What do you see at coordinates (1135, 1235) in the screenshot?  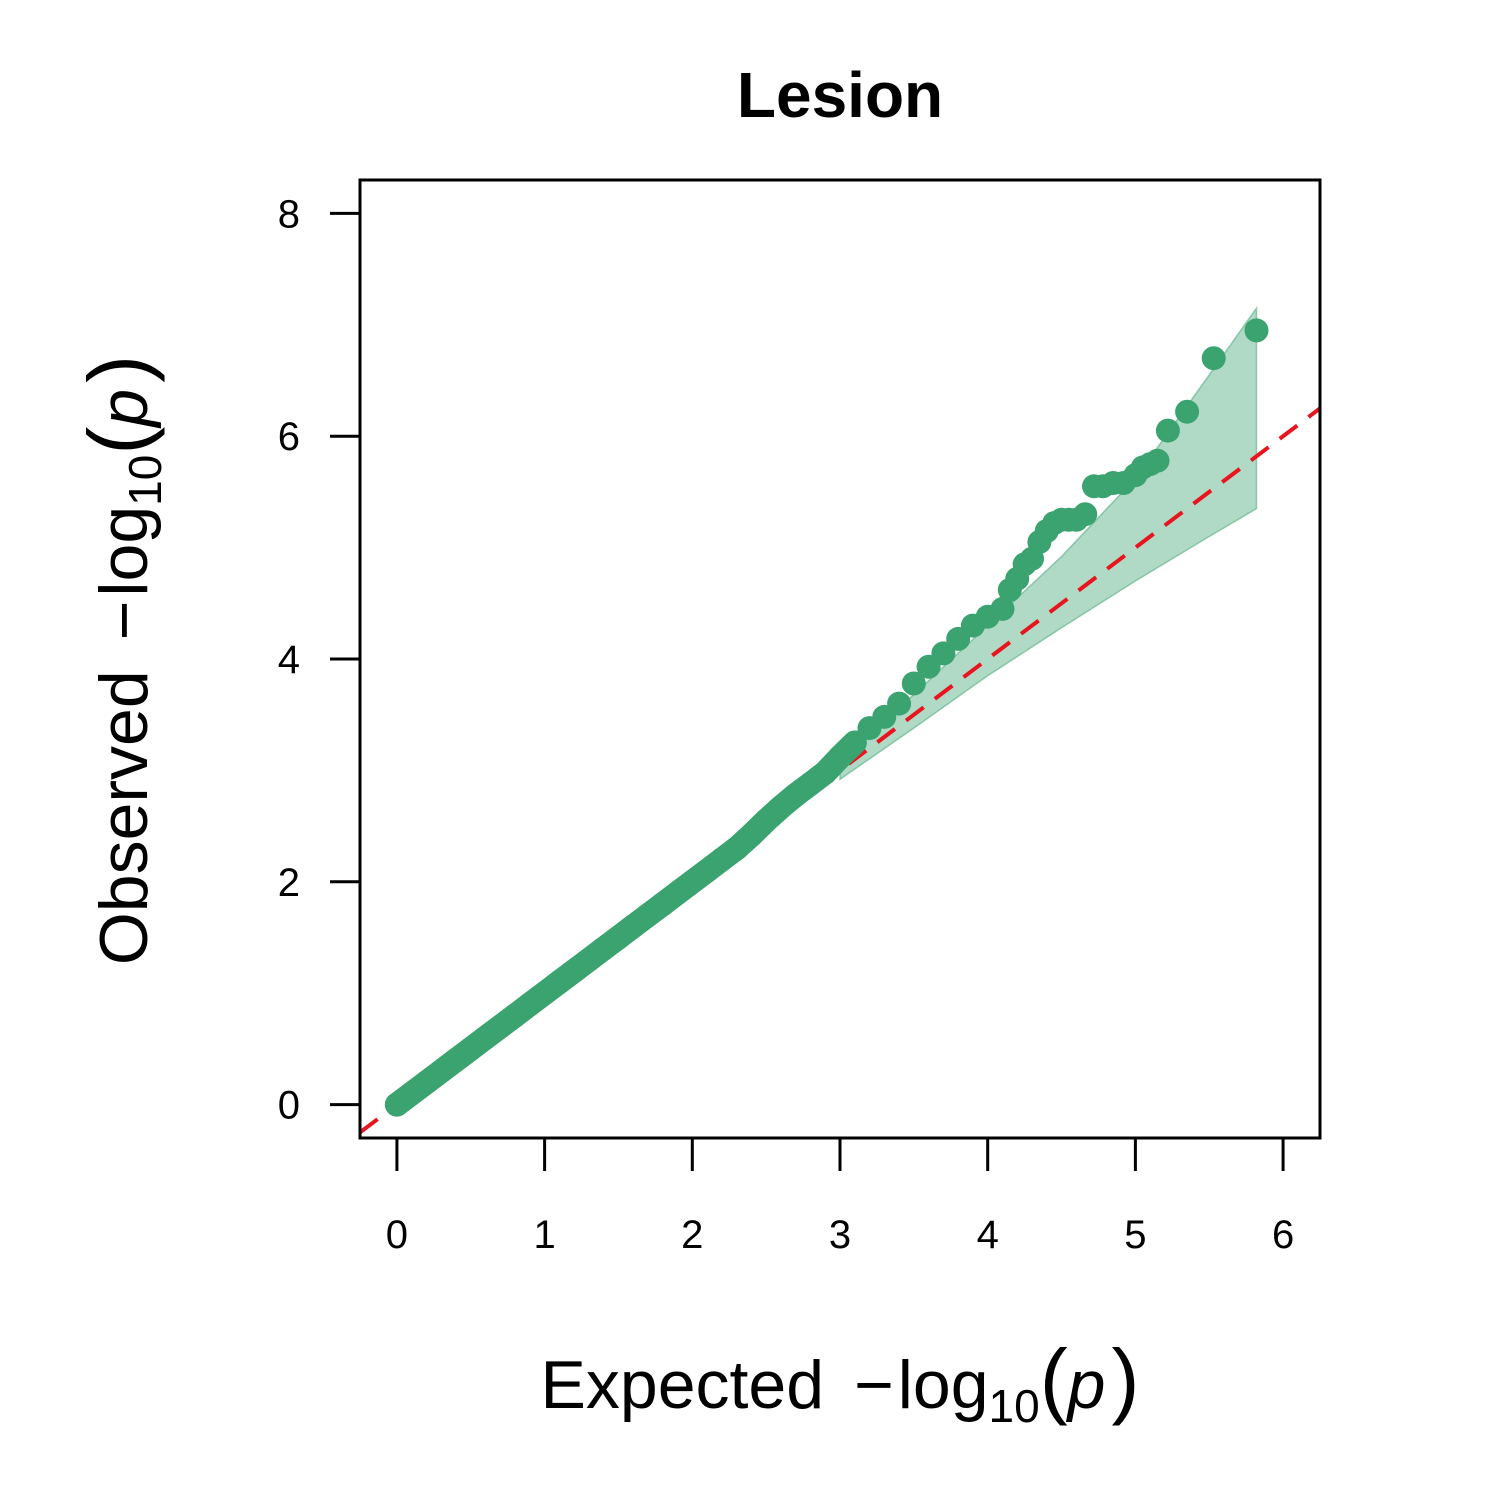 I see `x-tick-label: 5` at bounding box center [1135, 1235].